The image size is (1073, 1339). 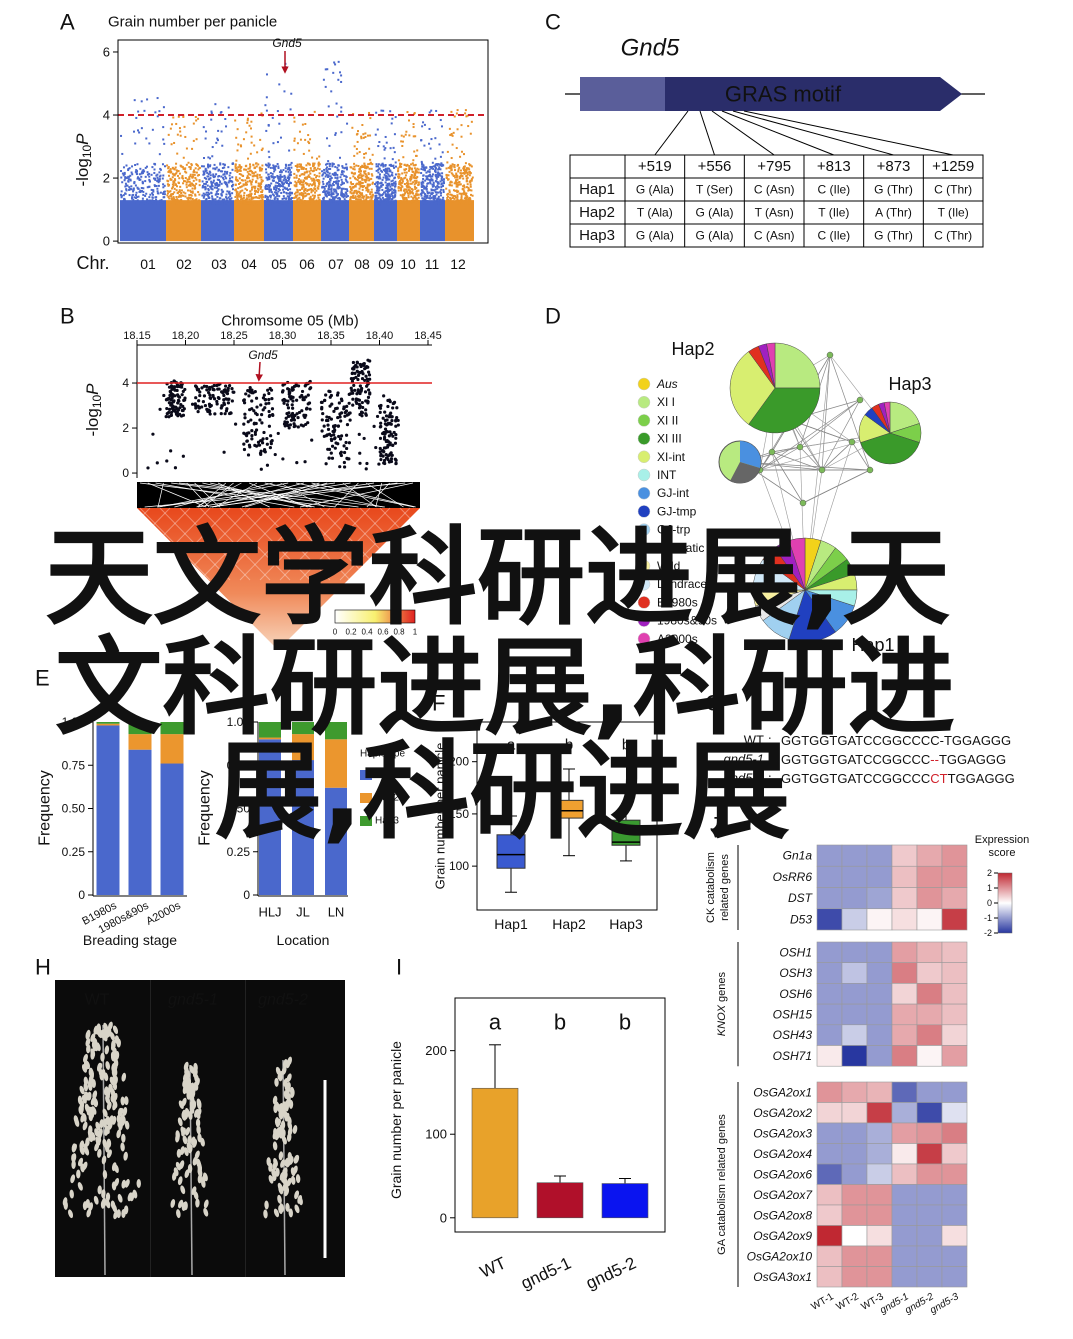 I want to click on legend-label: XI-int, so click(x=671, y=457).